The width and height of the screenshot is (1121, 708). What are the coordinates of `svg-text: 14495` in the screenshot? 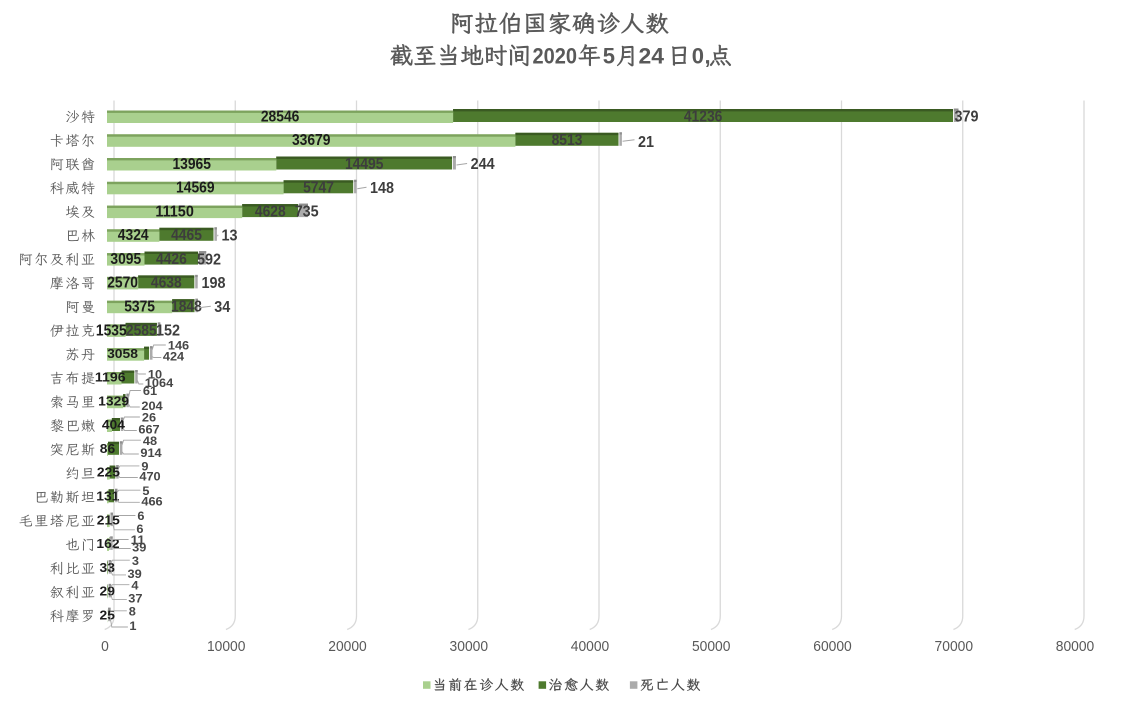 It's located at (364, 164).